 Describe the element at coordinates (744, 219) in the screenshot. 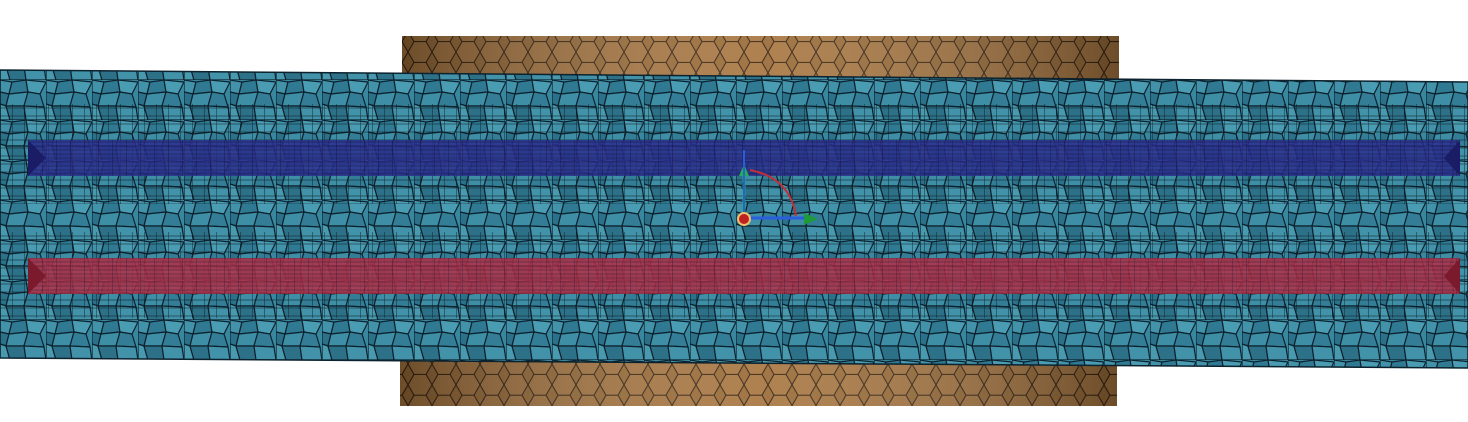

I see `origin-icon` at that location.